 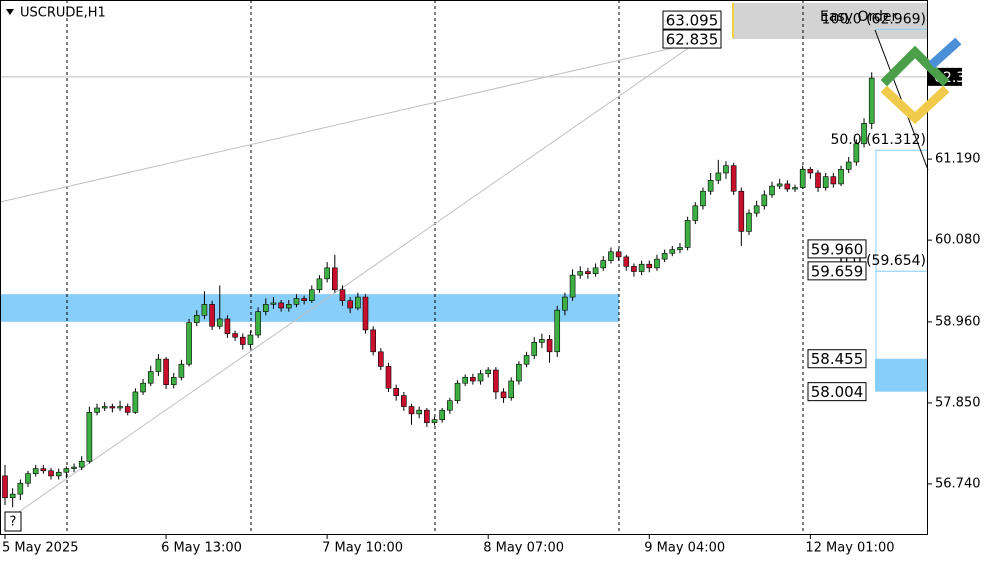 I want to click on y-tick-label: 61.190, so click(x=958, y=159).